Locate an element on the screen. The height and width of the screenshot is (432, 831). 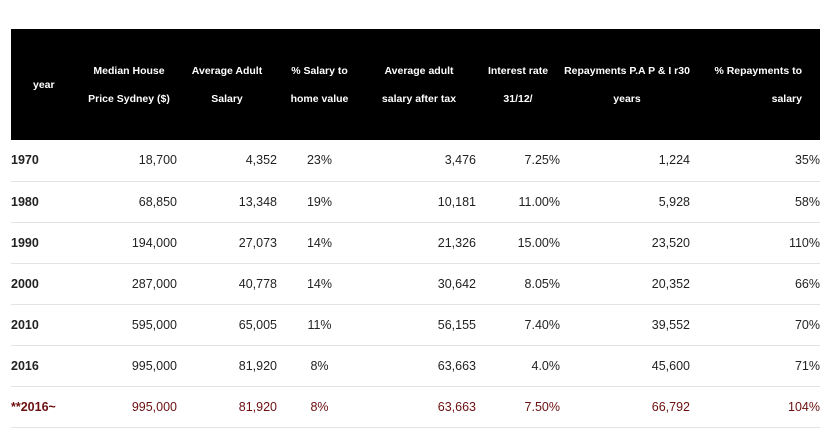
cell-after-tax: 21,326 is located at coordinates (456, 242).